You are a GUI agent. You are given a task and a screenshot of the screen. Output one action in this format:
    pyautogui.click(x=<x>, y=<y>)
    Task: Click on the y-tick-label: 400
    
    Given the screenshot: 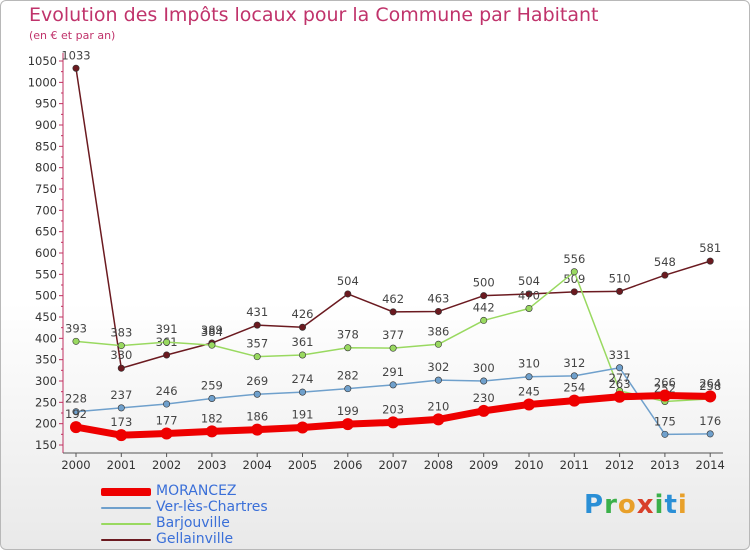 What is the action you would take?
    pyautogui.click(x=46, y=338)
    